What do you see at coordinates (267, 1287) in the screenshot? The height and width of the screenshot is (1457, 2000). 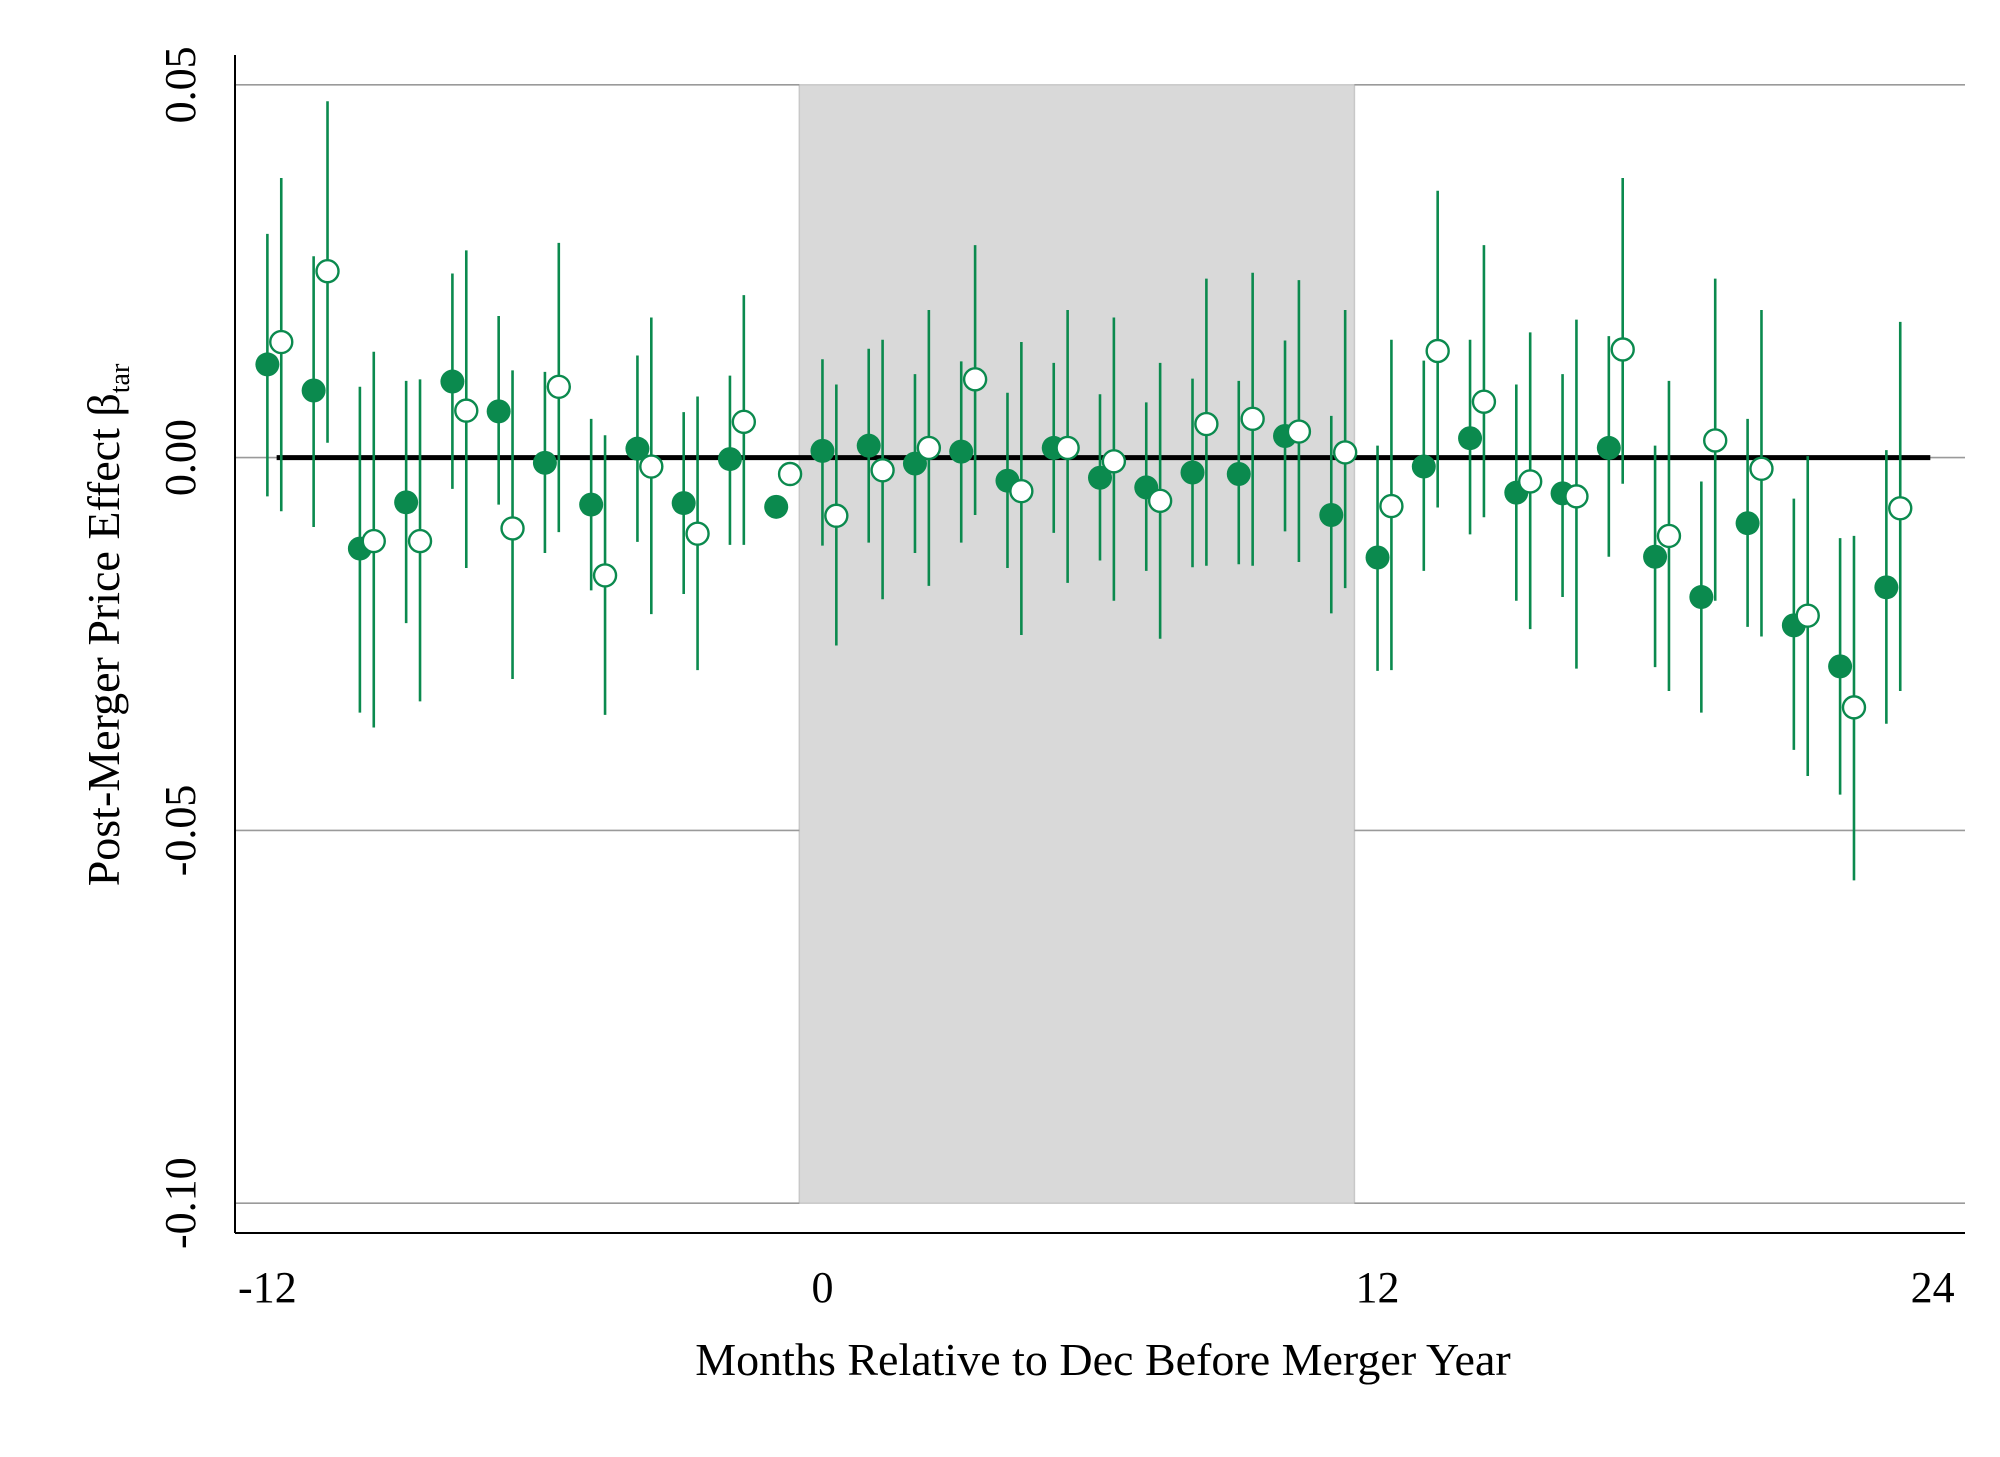 I see `x-tick-label: -12` at bounding box center [267, 1287].